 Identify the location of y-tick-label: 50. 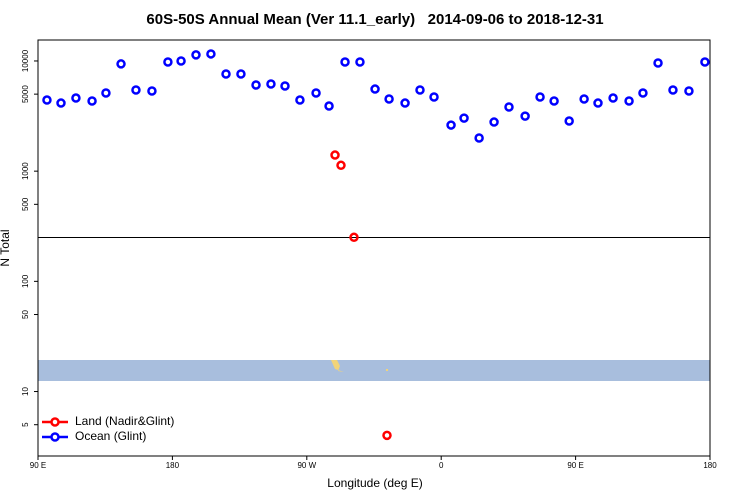
(25, 314).